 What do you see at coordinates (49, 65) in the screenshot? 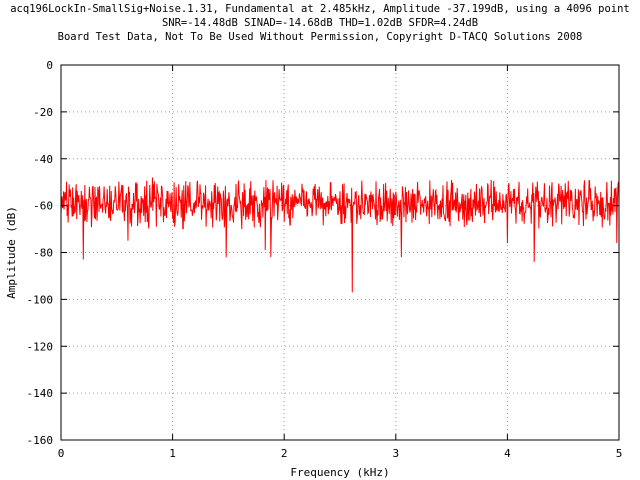
I see `y-tick-label: 0` at bounding box center [49, 65].